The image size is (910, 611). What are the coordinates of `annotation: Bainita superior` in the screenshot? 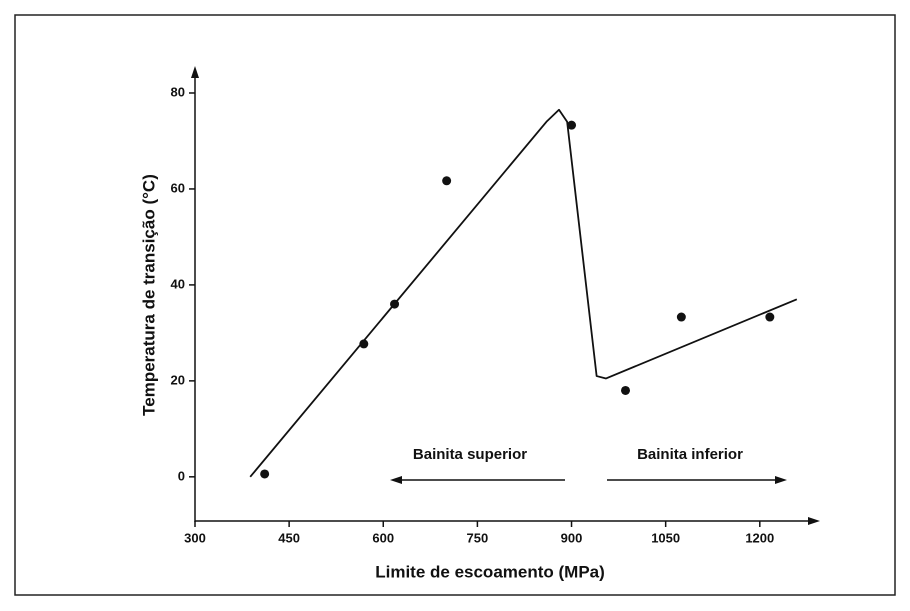 It's located at (470, 454).